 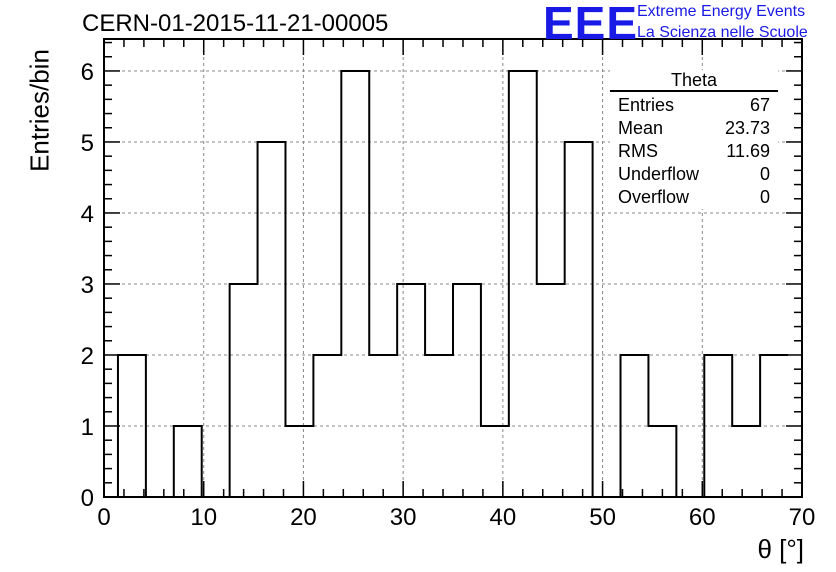 What do you see at coordinates (87, 143) in the screenshot?
I see `y-tick-label: 5` at bounding box center [87, 143].